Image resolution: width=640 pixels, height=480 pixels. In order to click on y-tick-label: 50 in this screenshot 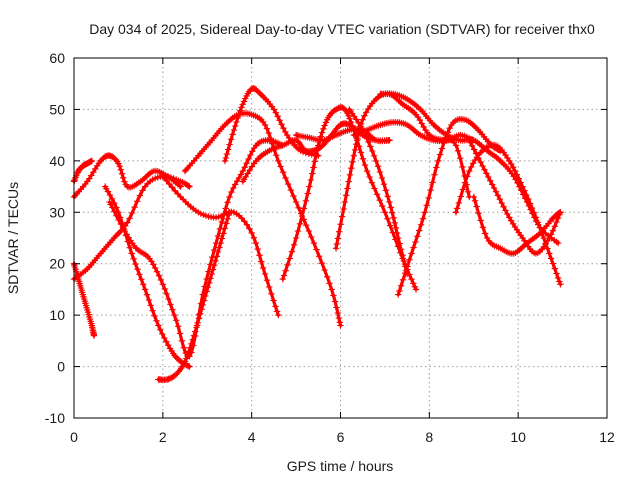, I will do `click(57, 109)`.